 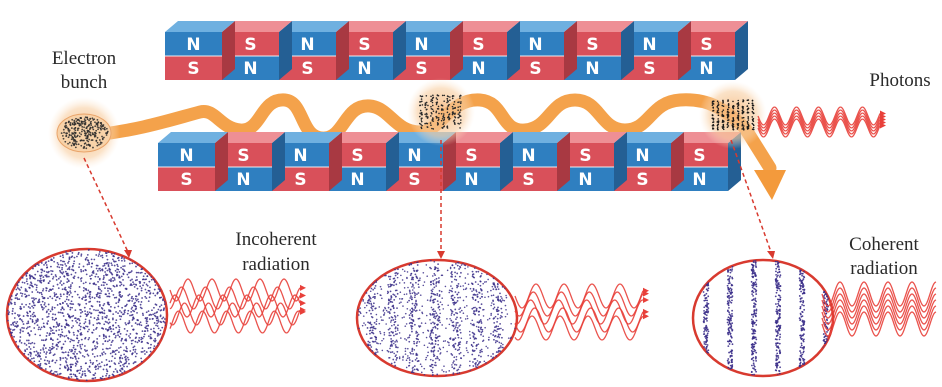 I want to click on beam-arrow-head, so click(x=770, y=185).